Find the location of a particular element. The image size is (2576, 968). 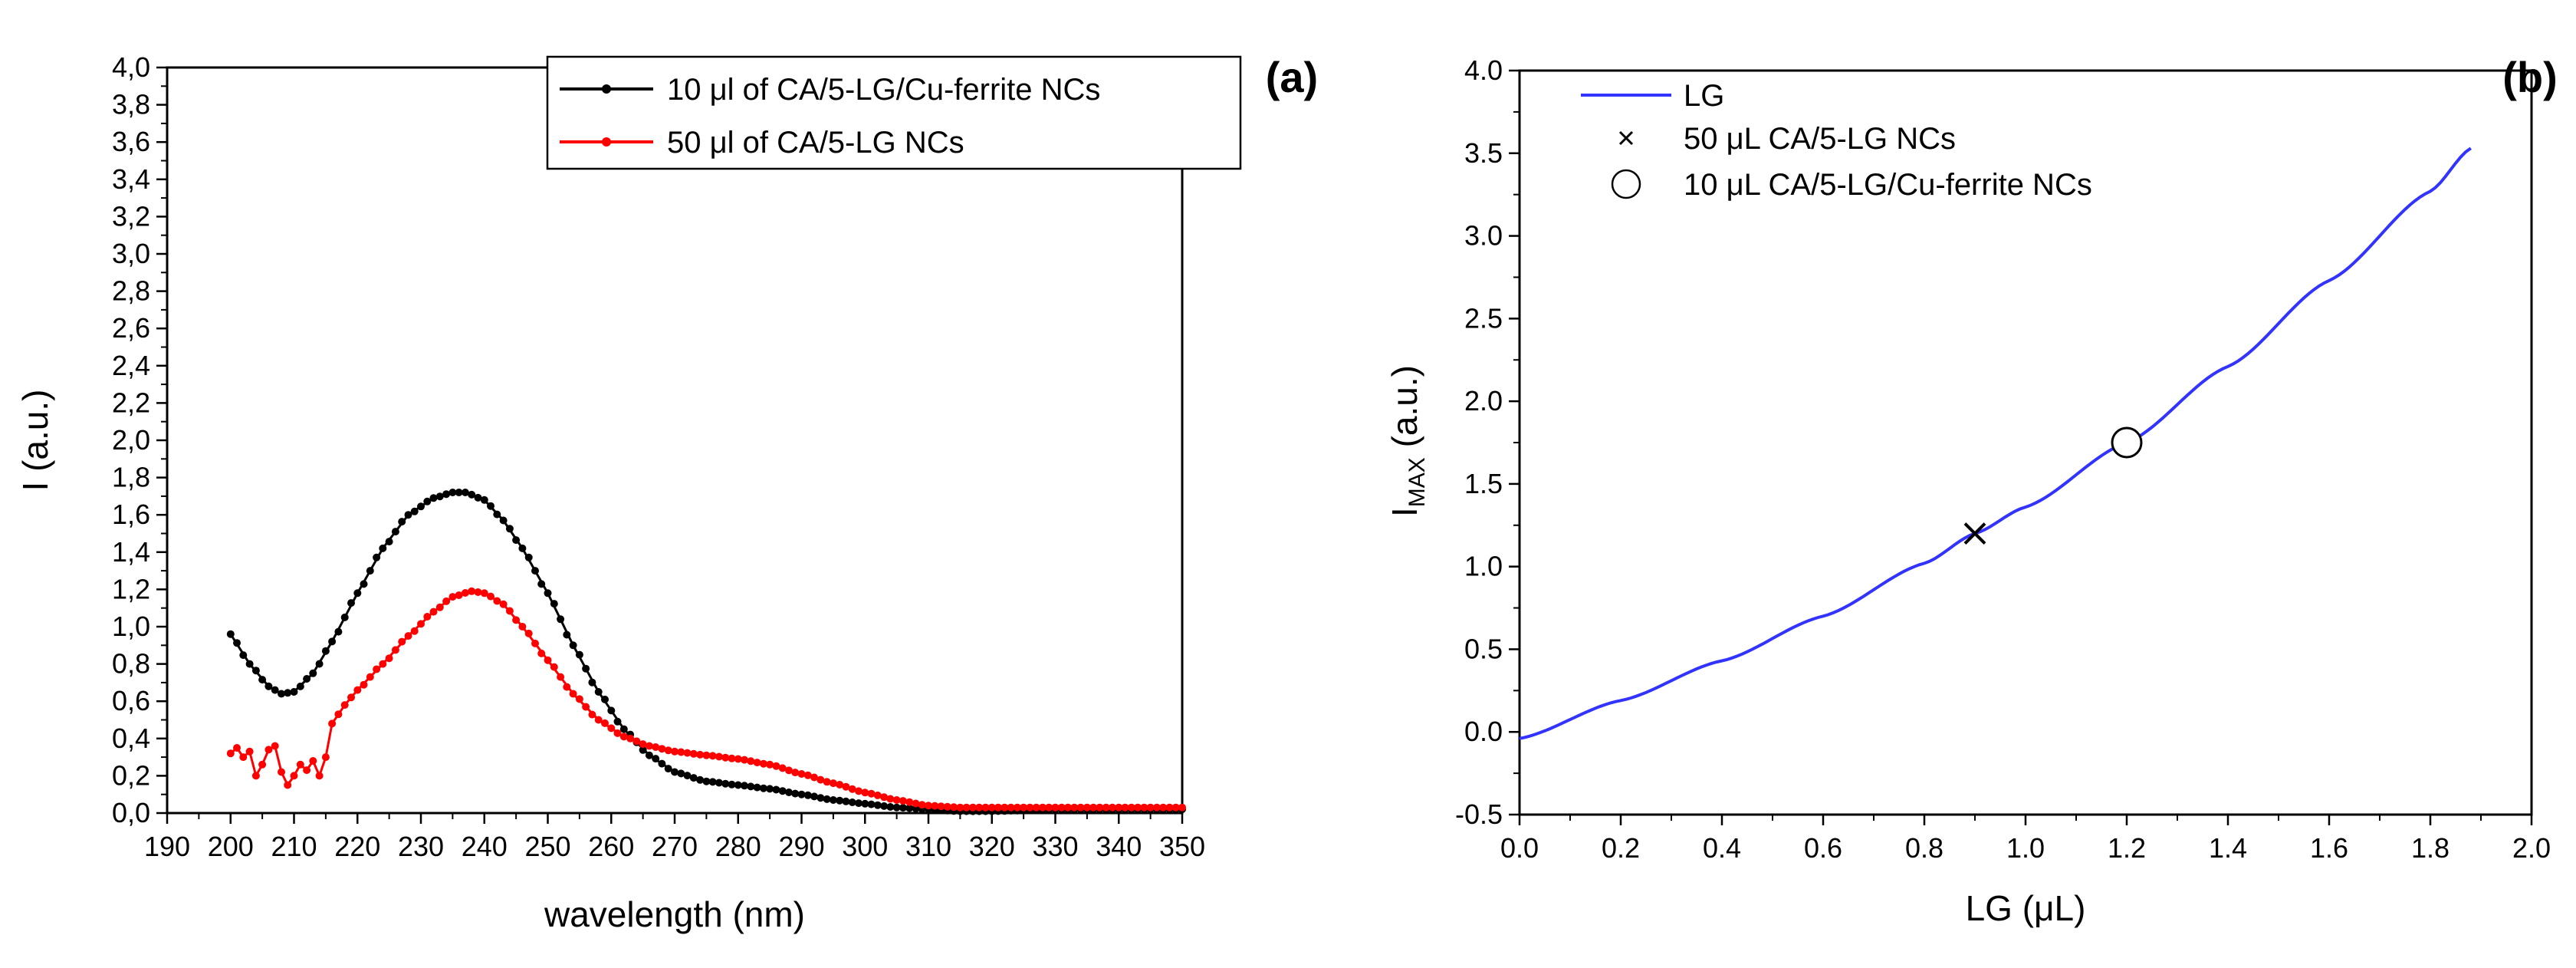

panel-b-x-tick-label: 2.0 is located at coordinates (2531, 848).